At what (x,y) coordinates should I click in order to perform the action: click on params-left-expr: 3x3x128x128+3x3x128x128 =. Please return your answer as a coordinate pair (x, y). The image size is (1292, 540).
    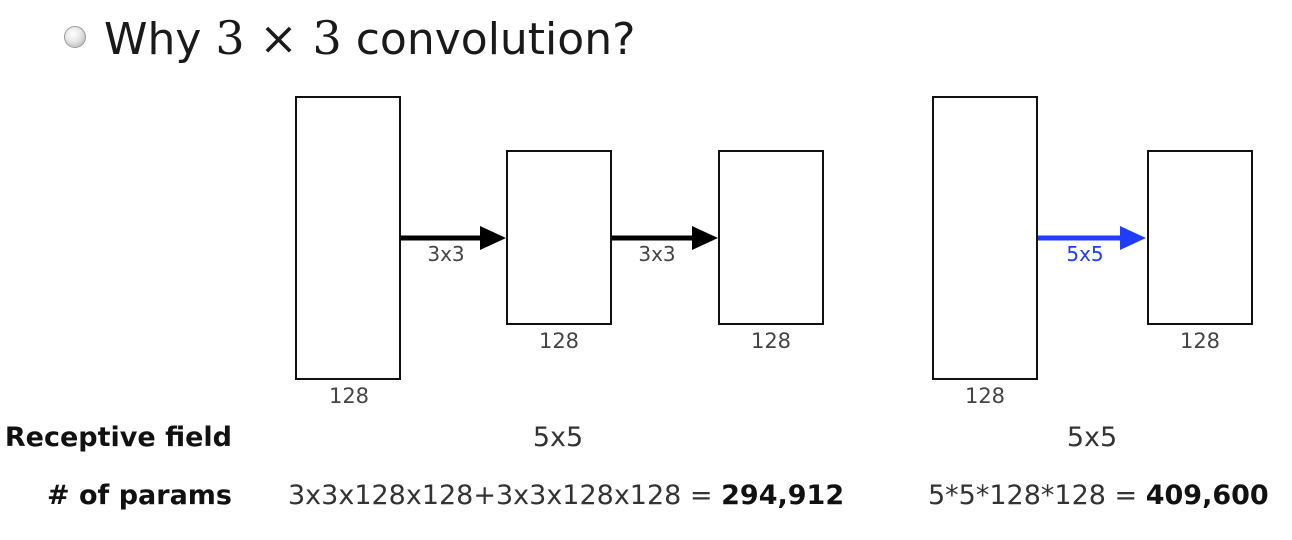
    Looking at the image, I should click on (505, 495).